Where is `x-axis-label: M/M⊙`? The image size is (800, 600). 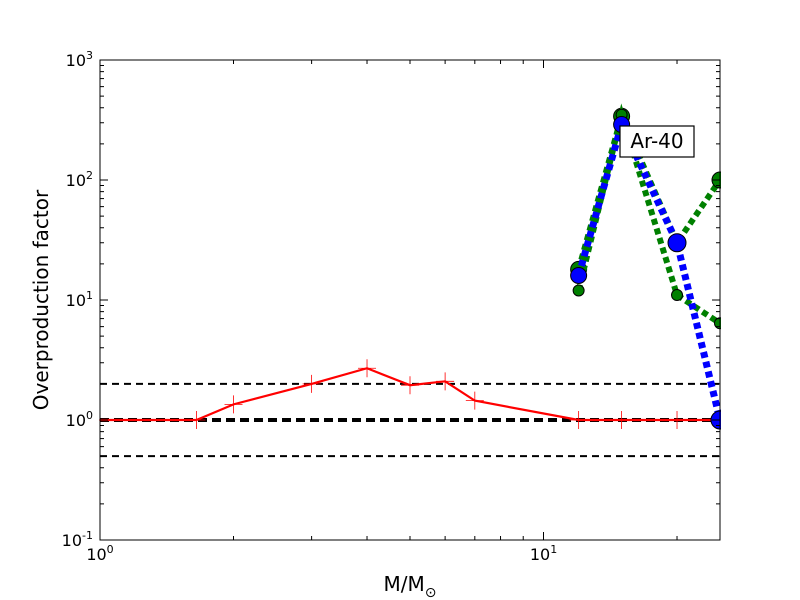
x-axis-label: M/M⊙ is located at coordinates (410, 586).